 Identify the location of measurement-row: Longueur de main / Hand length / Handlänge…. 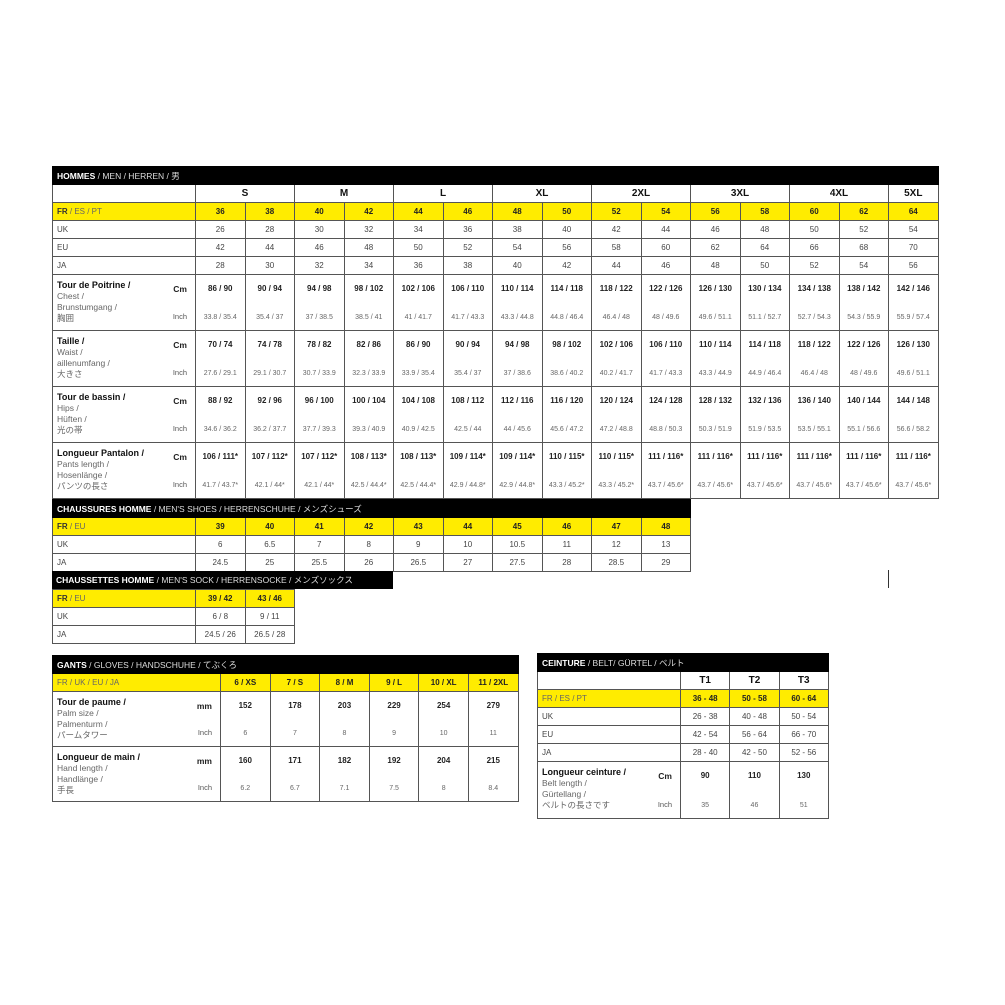
(285, 774).